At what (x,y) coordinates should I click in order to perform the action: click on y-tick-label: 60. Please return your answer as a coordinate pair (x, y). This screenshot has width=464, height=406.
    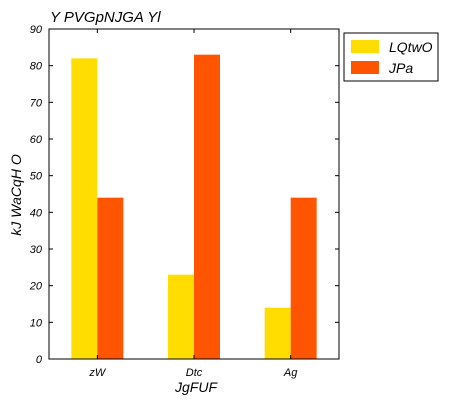
    Looking at the image, I should click on (36, 140).